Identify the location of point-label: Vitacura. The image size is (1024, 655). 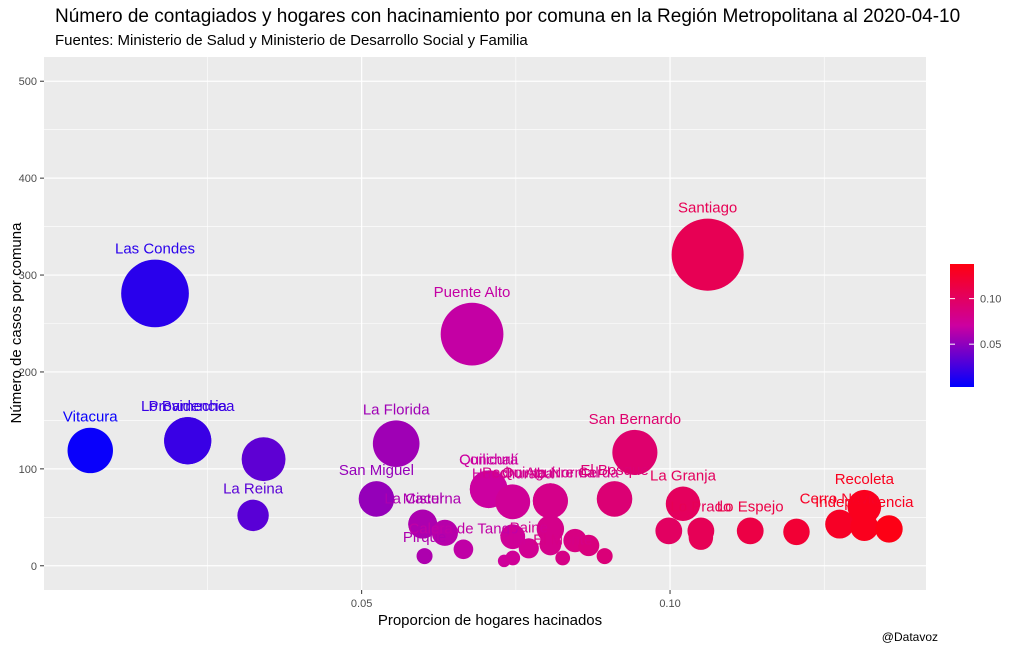
(90, 417).